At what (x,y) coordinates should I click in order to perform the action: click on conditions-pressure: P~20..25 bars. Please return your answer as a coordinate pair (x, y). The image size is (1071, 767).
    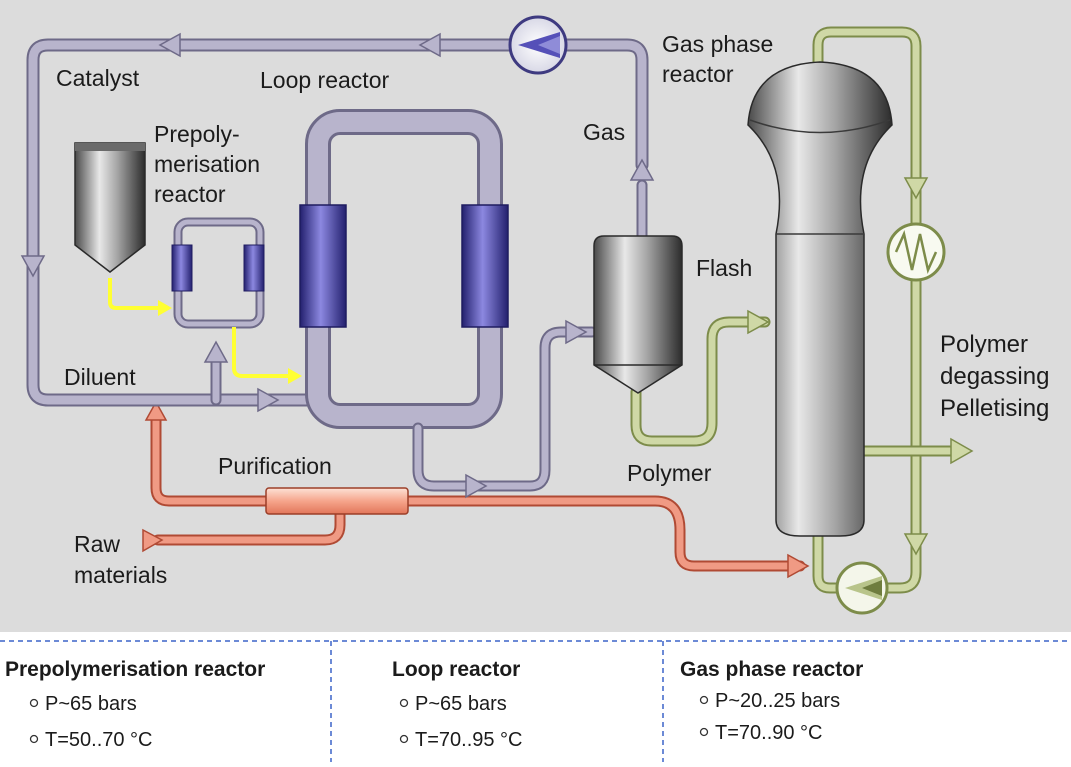
    Looking at the image, I should click on (777, 701).